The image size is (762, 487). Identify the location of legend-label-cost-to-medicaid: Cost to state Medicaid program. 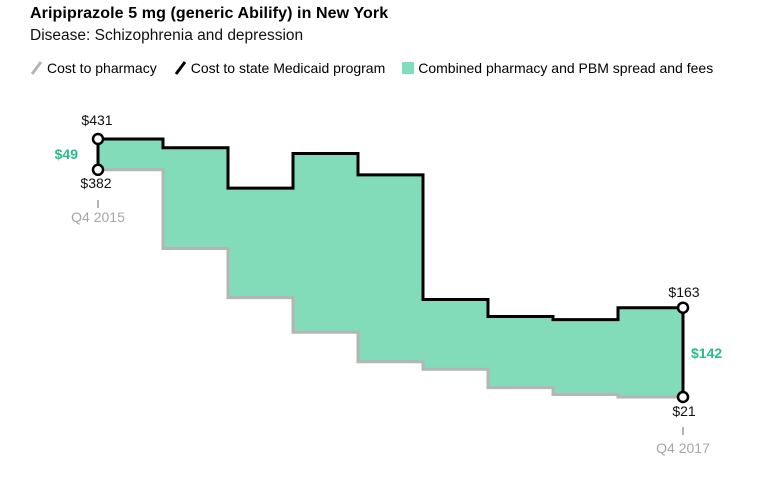
(288, 68).